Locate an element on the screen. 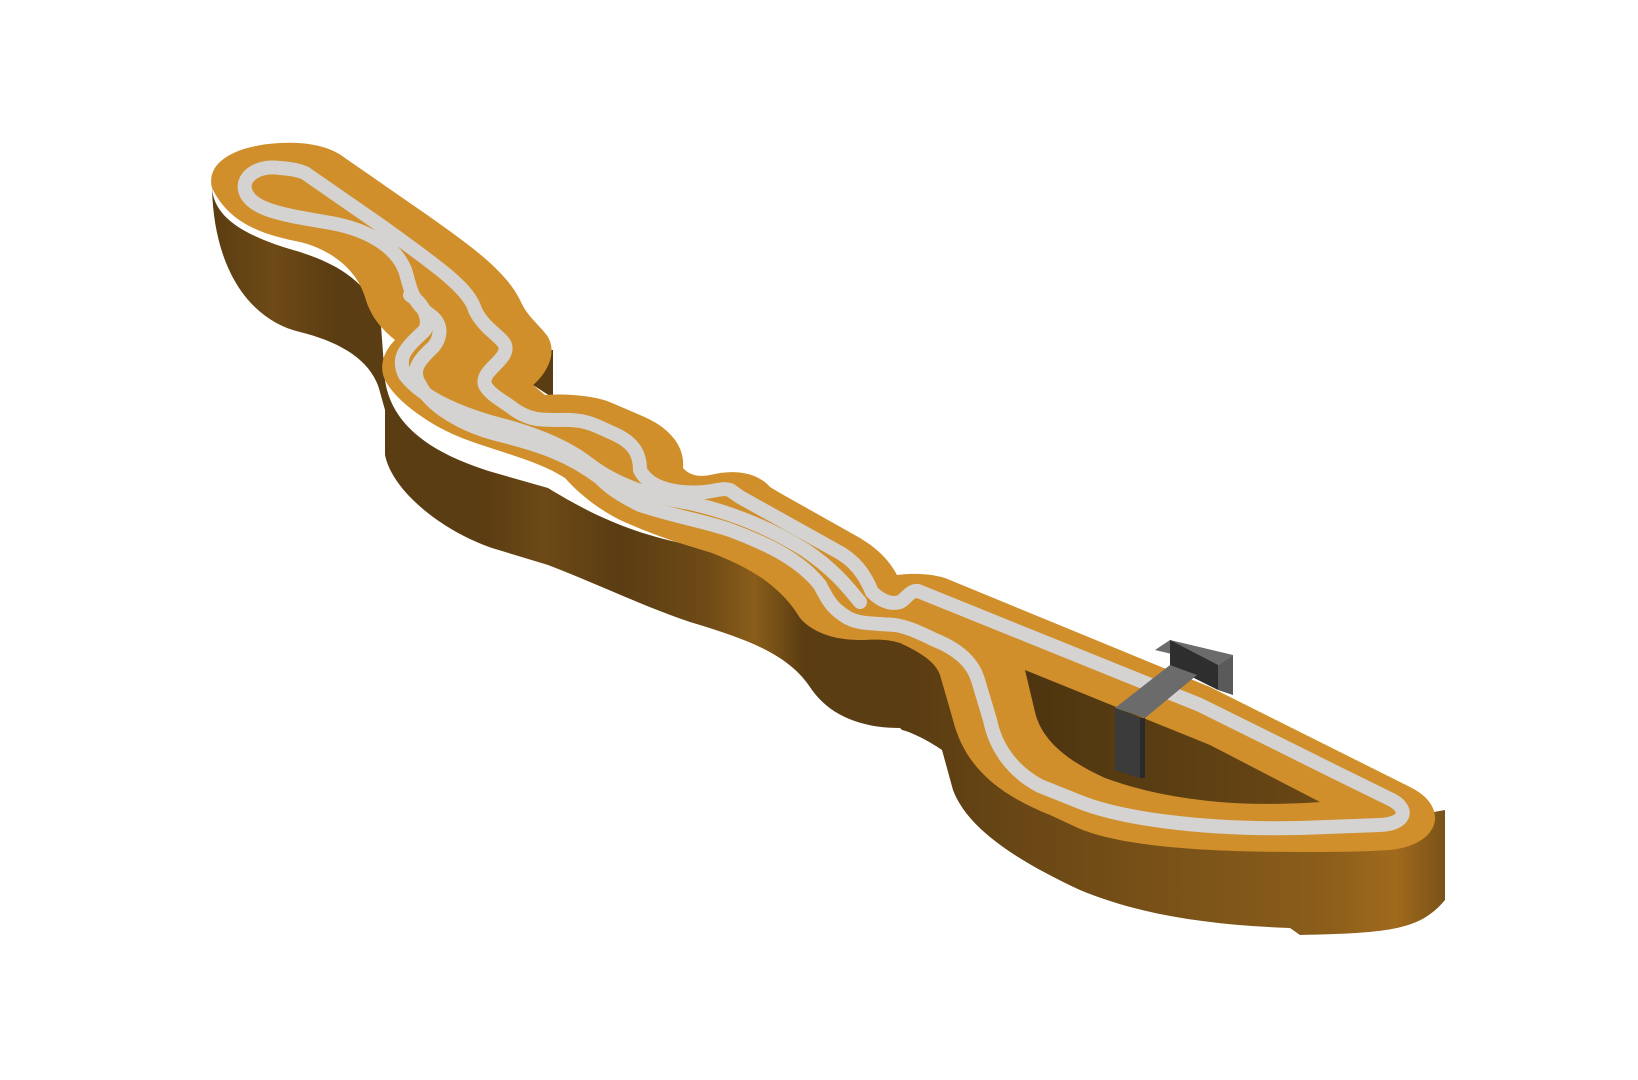  inner-hole-rim is located at coordinates (1172, 737).